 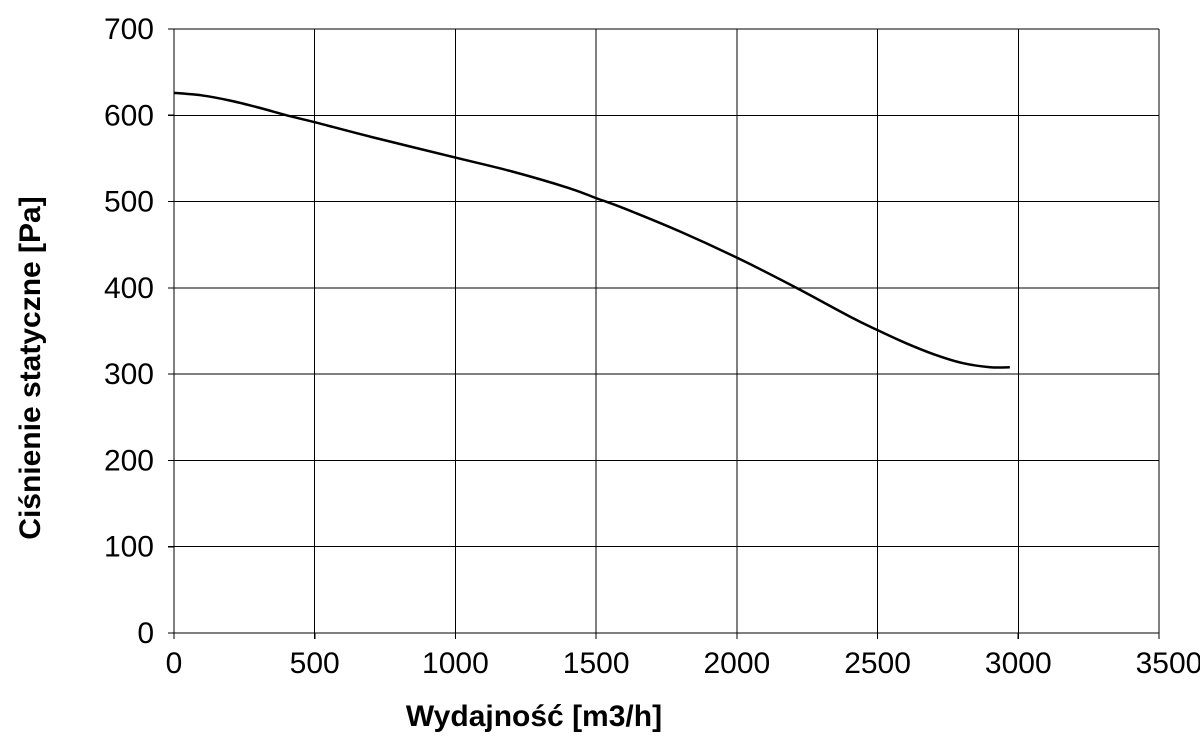 What do you see at coordinates (30, 367) in the screenshot?
I see `y-axis-title: Ciśnienie statyczne [Pa]` at bounding box center [30, 367].